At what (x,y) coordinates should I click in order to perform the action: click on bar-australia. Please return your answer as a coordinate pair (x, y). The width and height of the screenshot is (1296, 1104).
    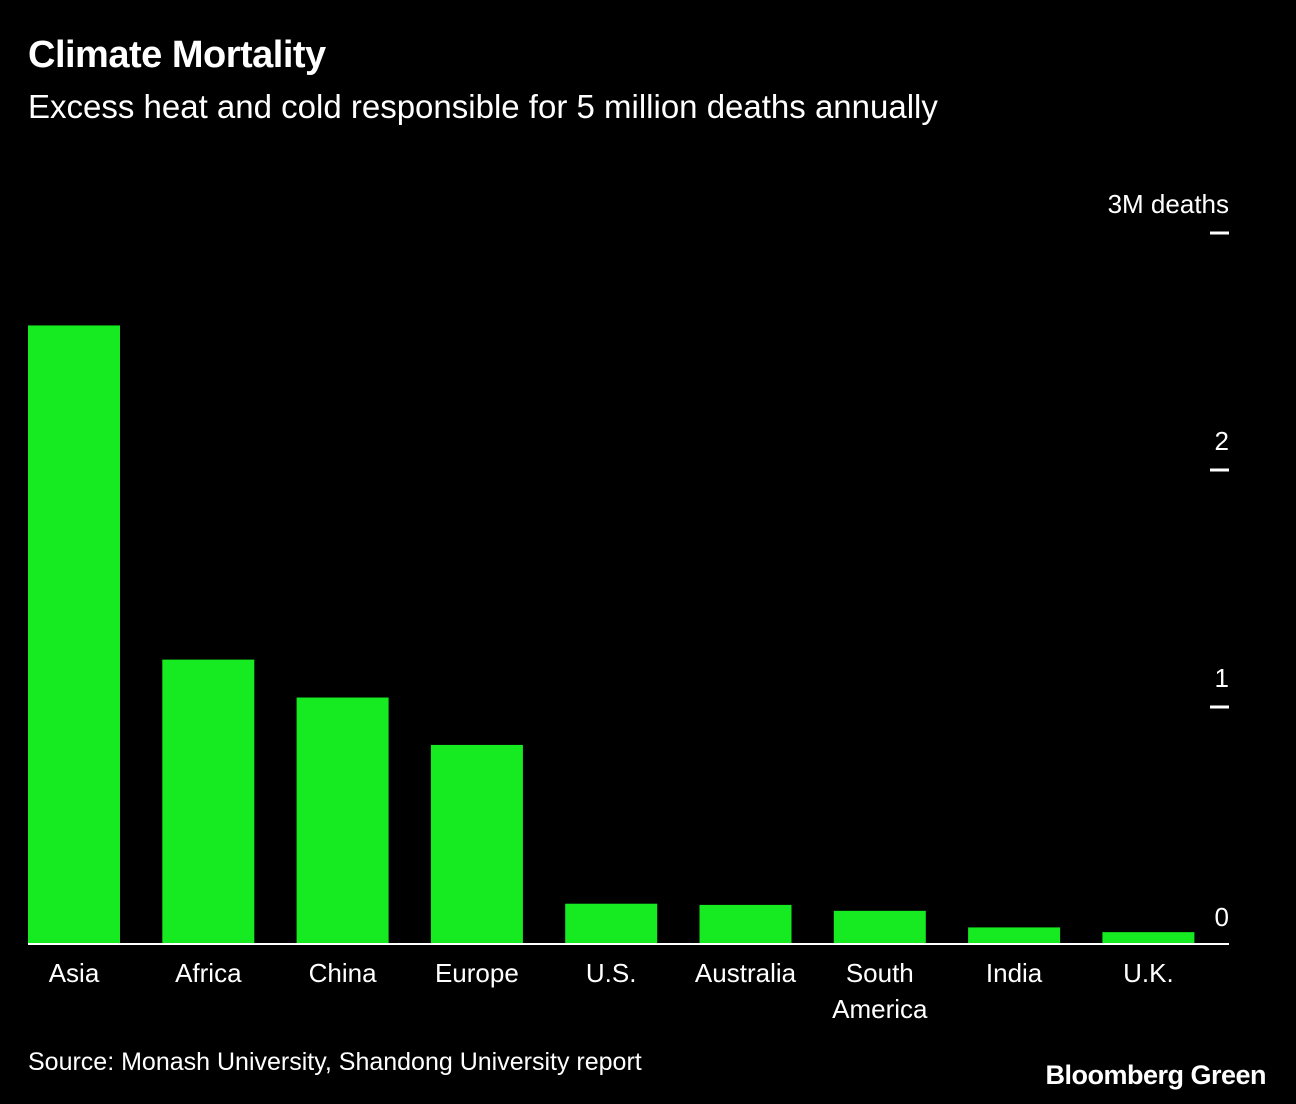
    Looking at the image, I should click on (745, 924).